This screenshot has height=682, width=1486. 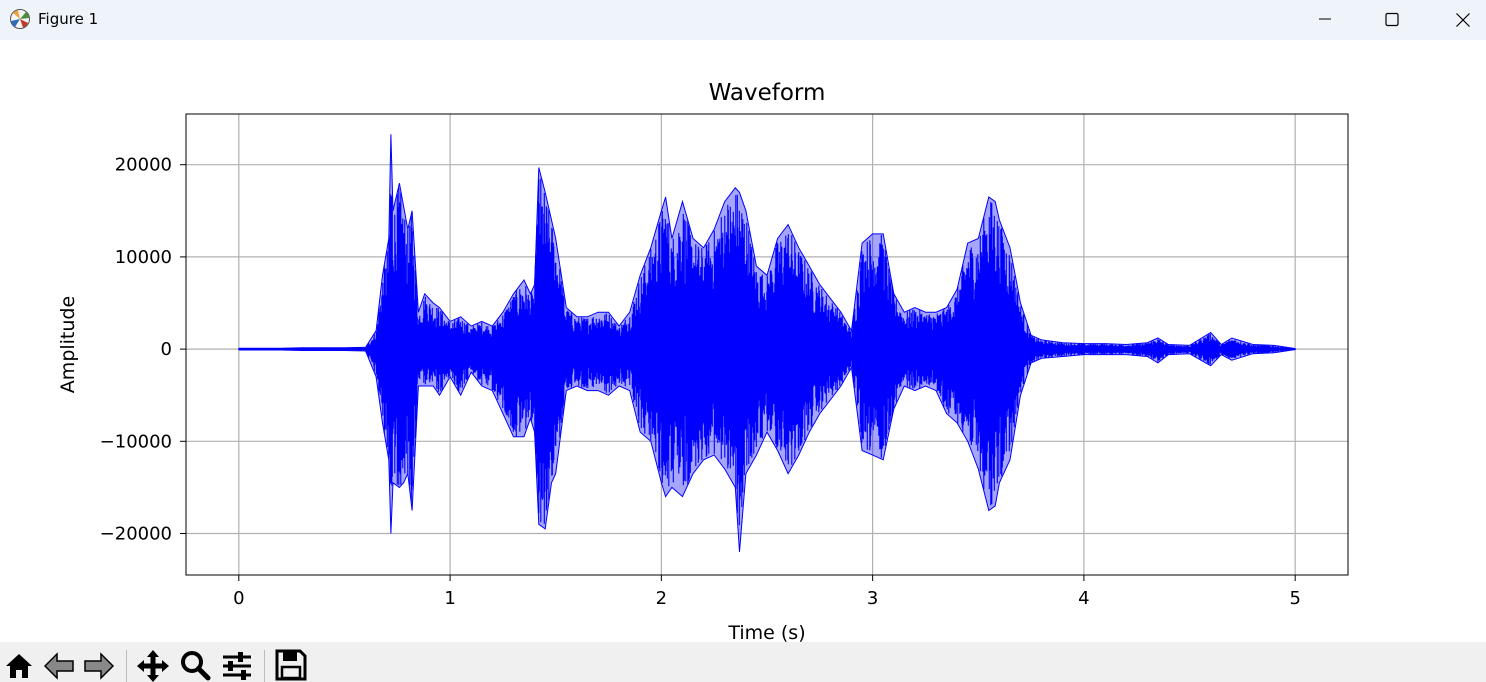 I want to click on y-tick-label: −10000, so click(x=136, y=441).